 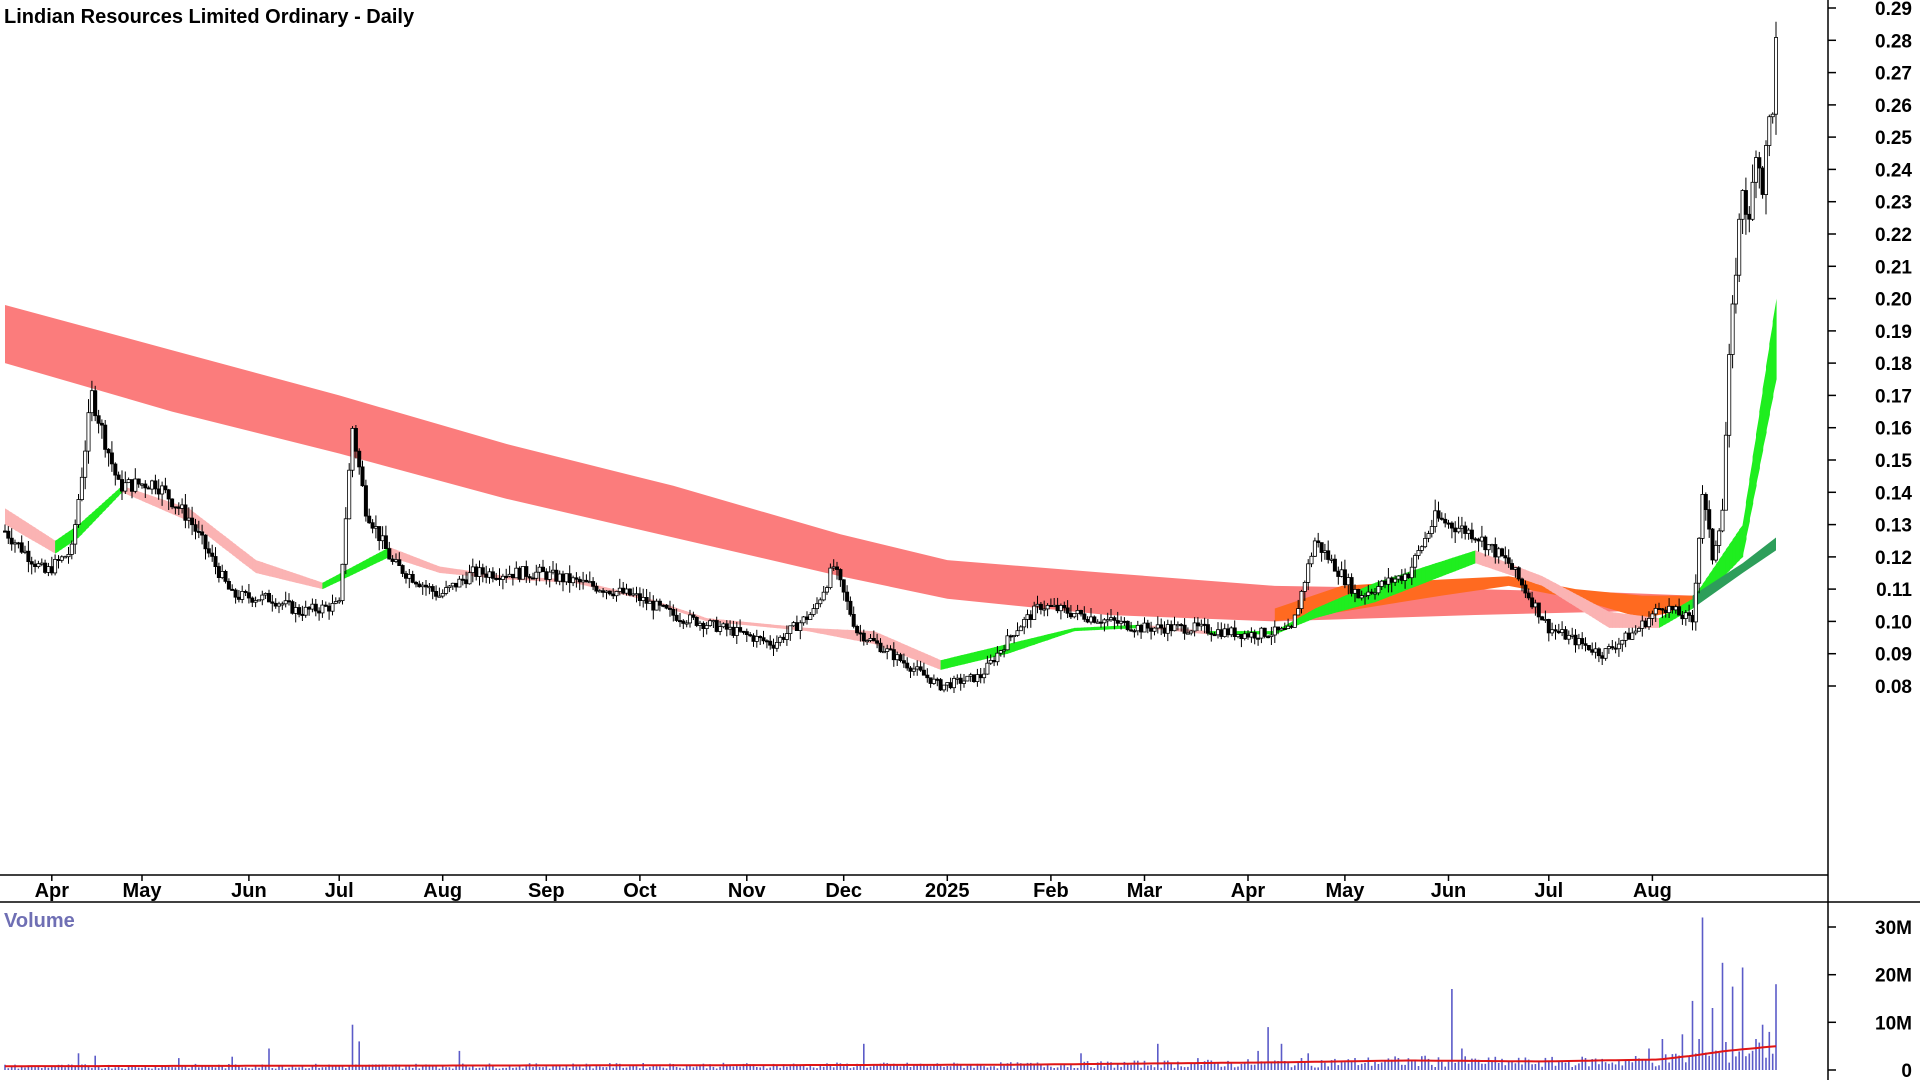 I want to click on volume-bars, so click(x=890, y=993).